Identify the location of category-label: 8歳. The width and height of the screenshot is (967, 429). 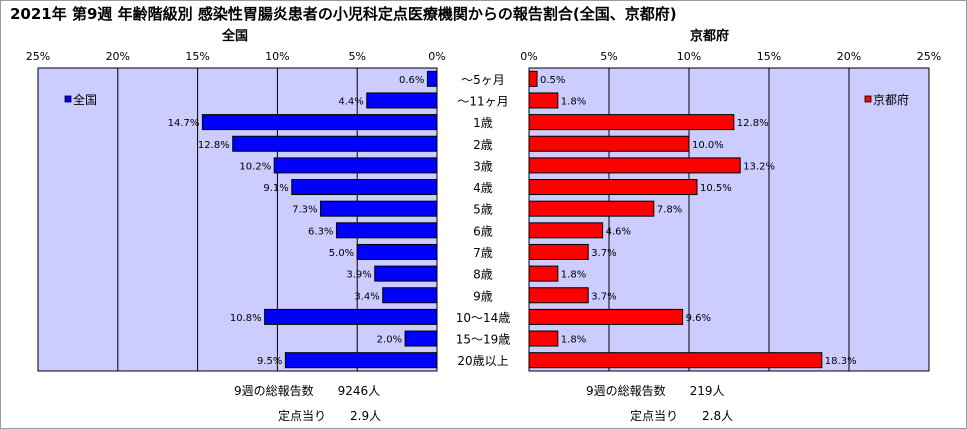
(483, 275).